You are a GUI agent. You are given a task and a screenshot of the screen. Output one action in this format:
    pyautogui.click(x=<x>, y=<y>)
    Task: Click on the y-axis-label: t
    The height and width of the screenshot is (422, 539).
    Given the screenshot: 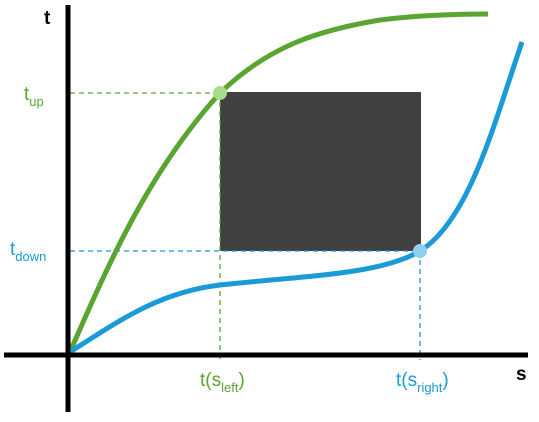 What is the action you would take?
    pyautogui.click(x=47, y=18)
    